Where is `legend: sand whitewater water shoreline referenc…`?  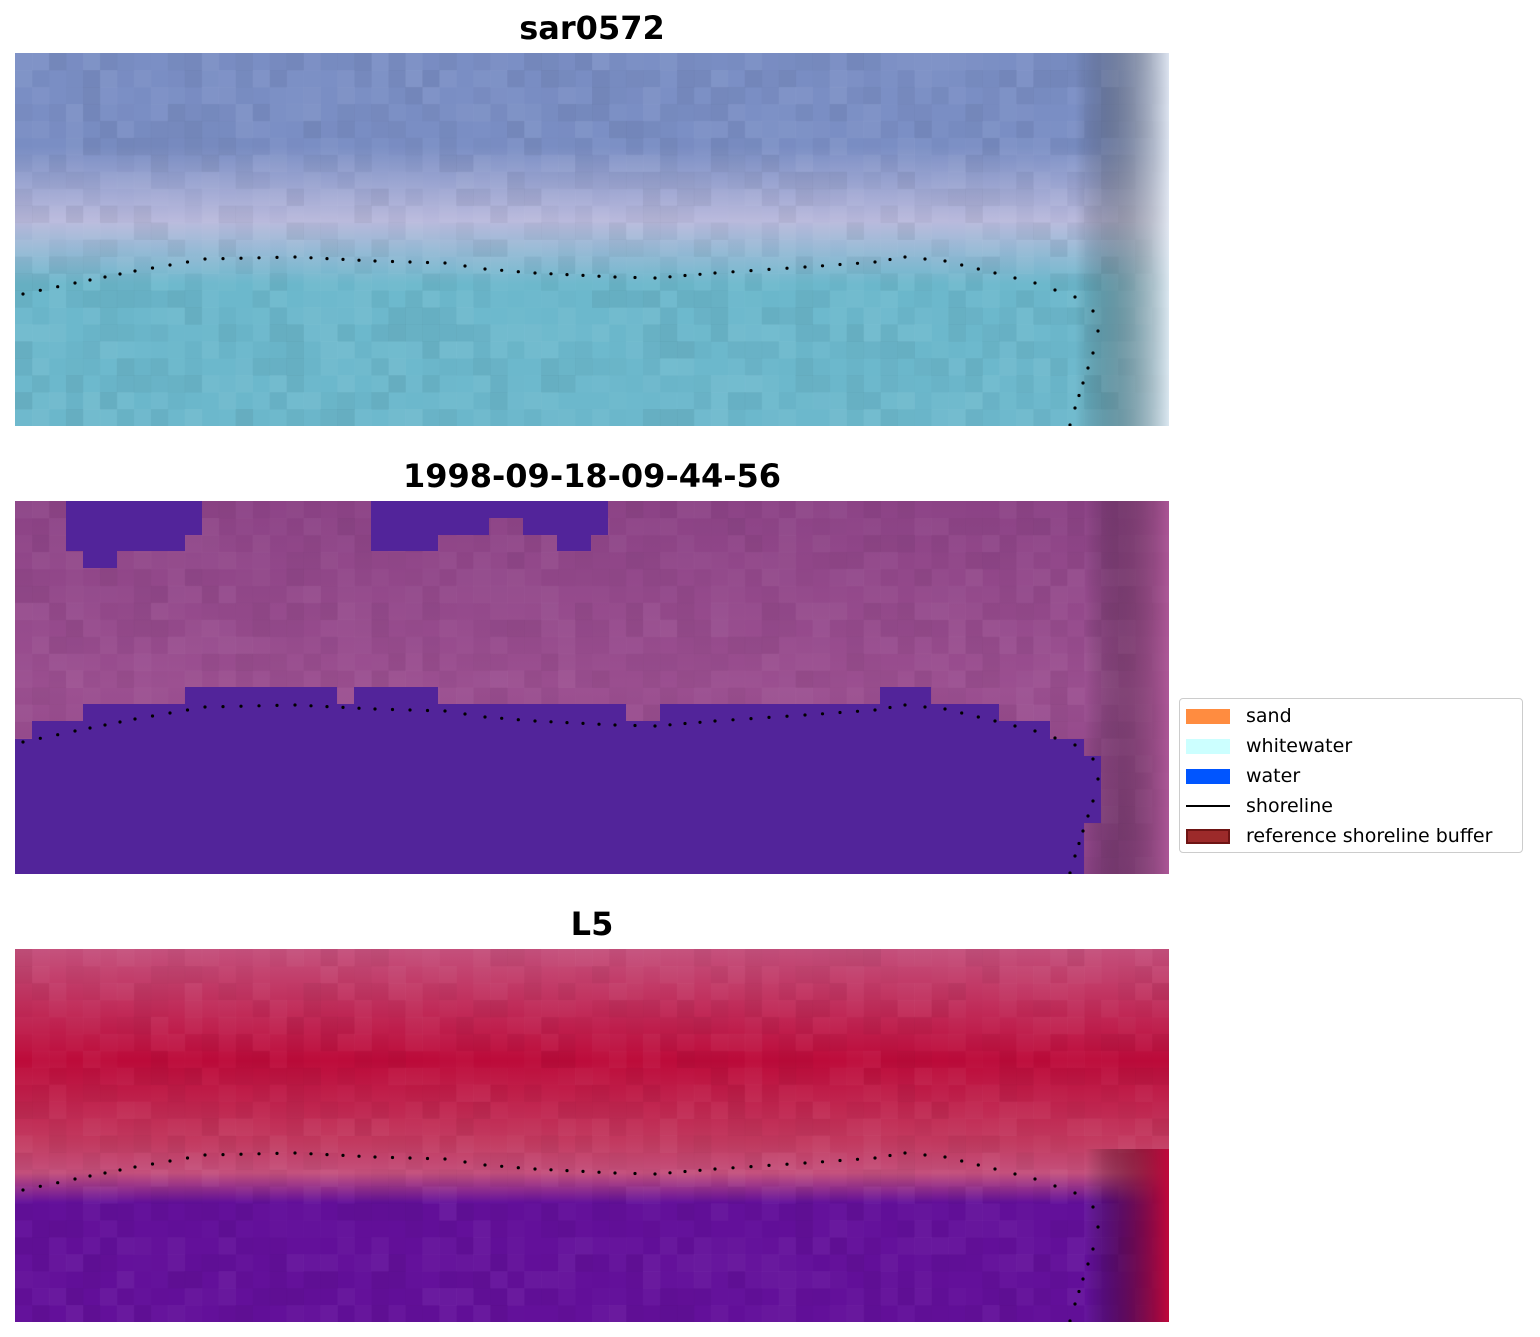
legend: sand whitewater water shoreline referenc… is located at coordinates (1351, 775).